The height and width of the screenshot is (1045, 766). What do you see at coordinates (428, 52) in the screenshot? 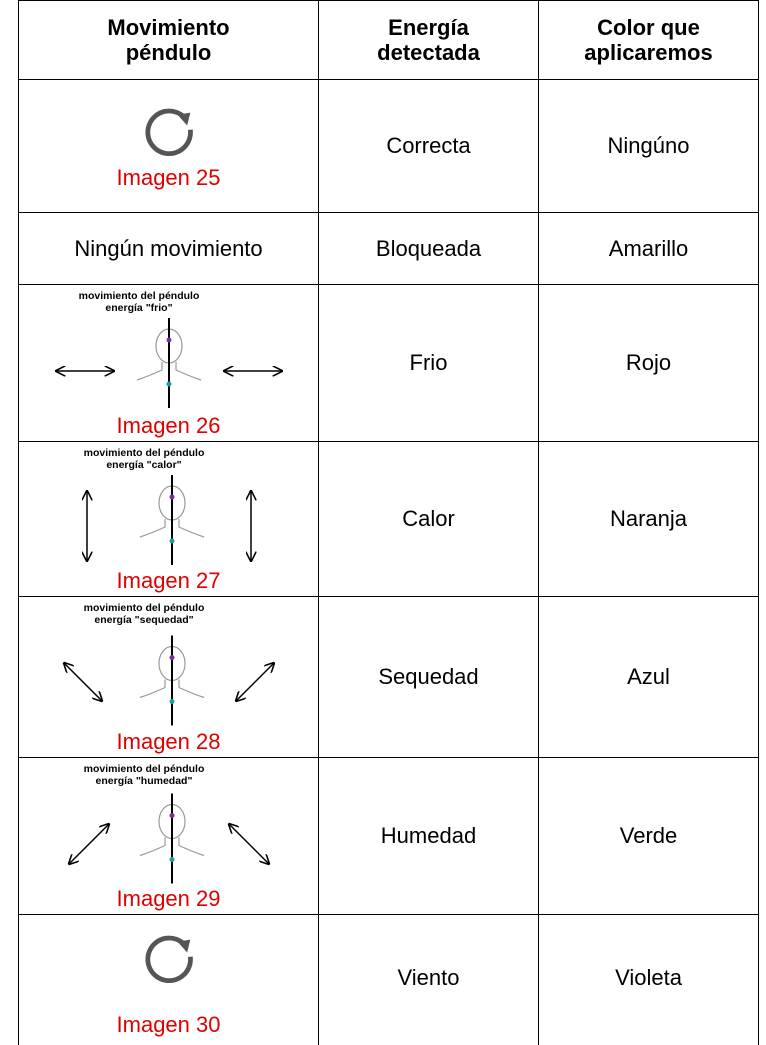
I see `header-line: detectada` at bounding box center [428, 52].